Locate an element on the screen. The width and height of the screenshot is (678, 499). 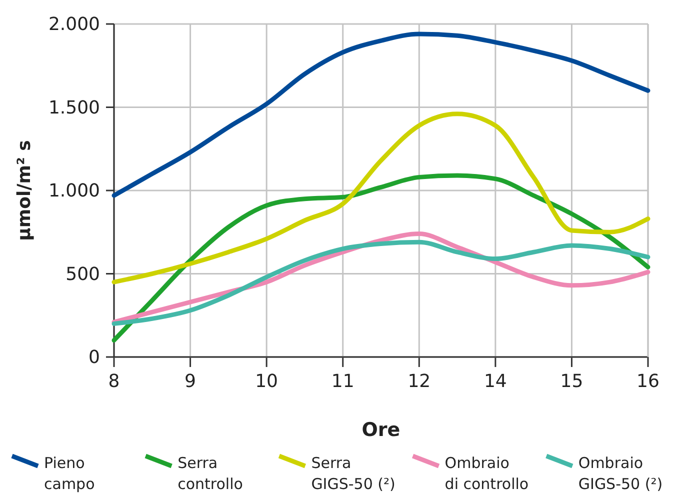
y-tick-label: 1.000 is located at coordinates (74, 191).